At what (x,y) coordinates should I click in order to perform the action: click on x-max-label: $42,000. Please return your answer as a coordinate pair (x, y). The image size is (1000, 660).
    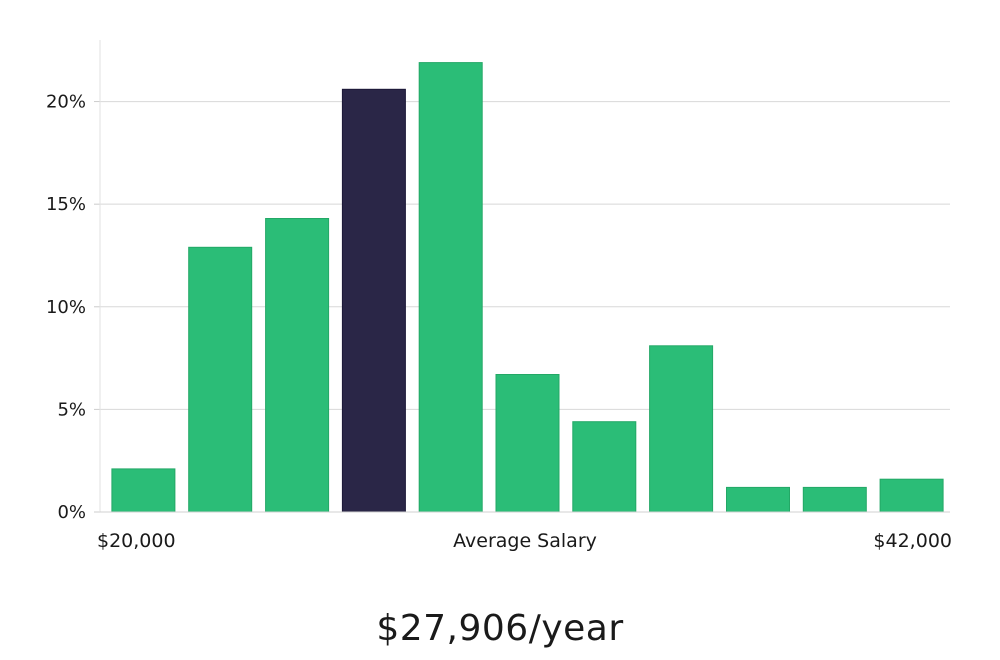
    Looking at the image, I should click on (912, 541).